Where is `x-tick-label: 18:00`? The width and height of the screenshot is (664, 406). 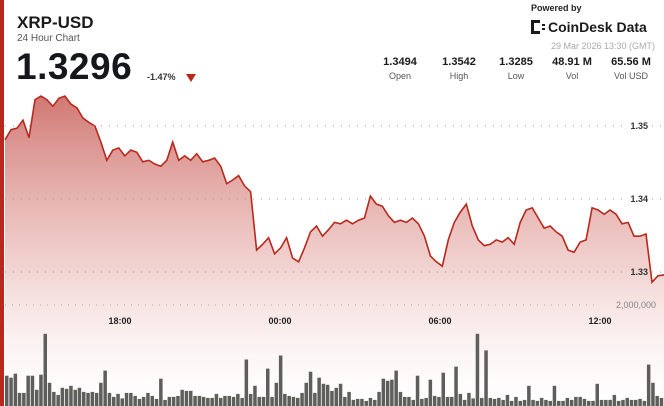
x-tick-label: 18:00 is located at coordinates (119, 321).